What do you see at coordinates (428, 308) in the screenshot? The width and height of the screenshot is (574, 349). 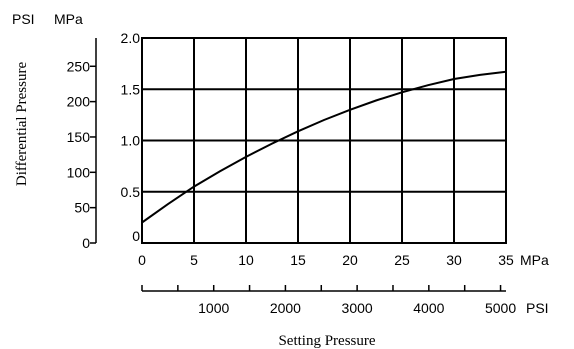 I see `x-tick-label-psi: 4000` at bounding box center [428, 308].